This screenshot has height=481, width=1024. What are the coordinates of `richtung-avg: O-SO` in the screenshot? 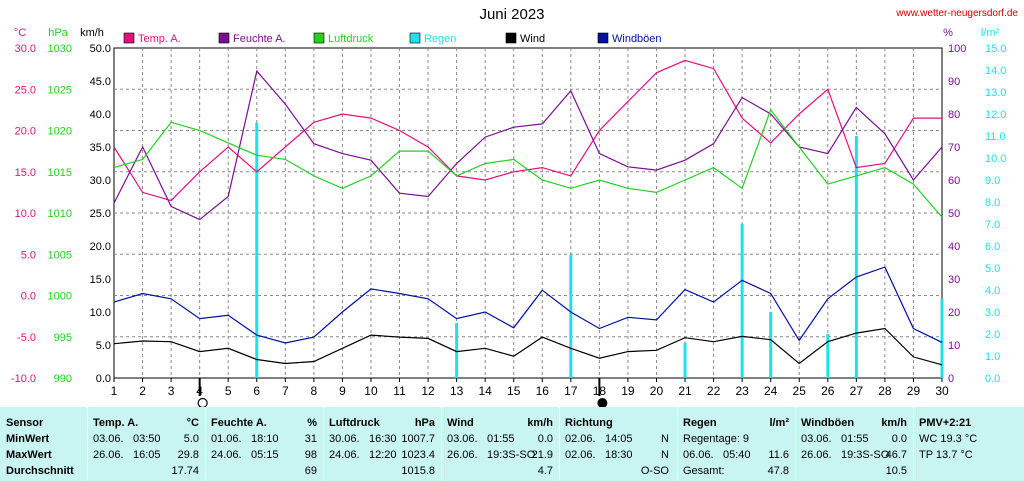 It's located at (654, 471).